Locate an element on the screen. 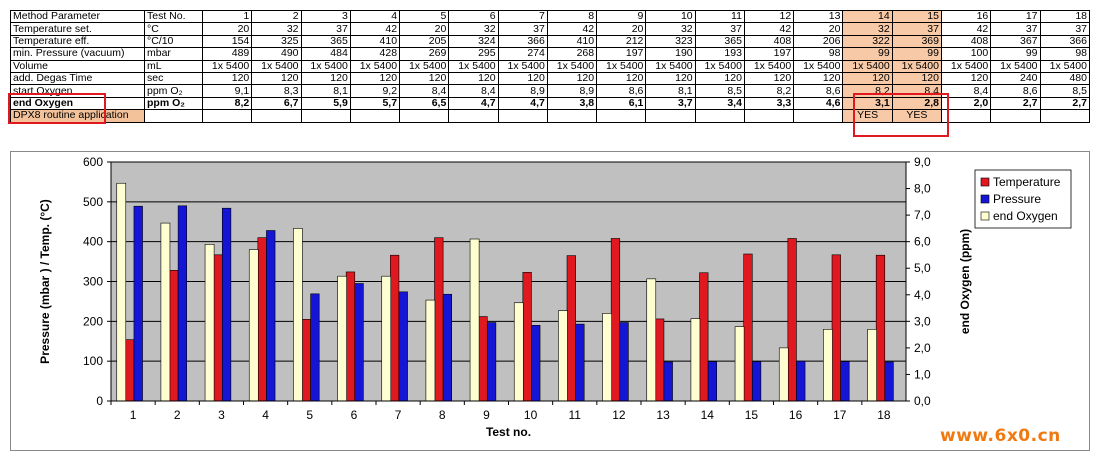  table-cell: 484 is located at coordinates (325, 54).